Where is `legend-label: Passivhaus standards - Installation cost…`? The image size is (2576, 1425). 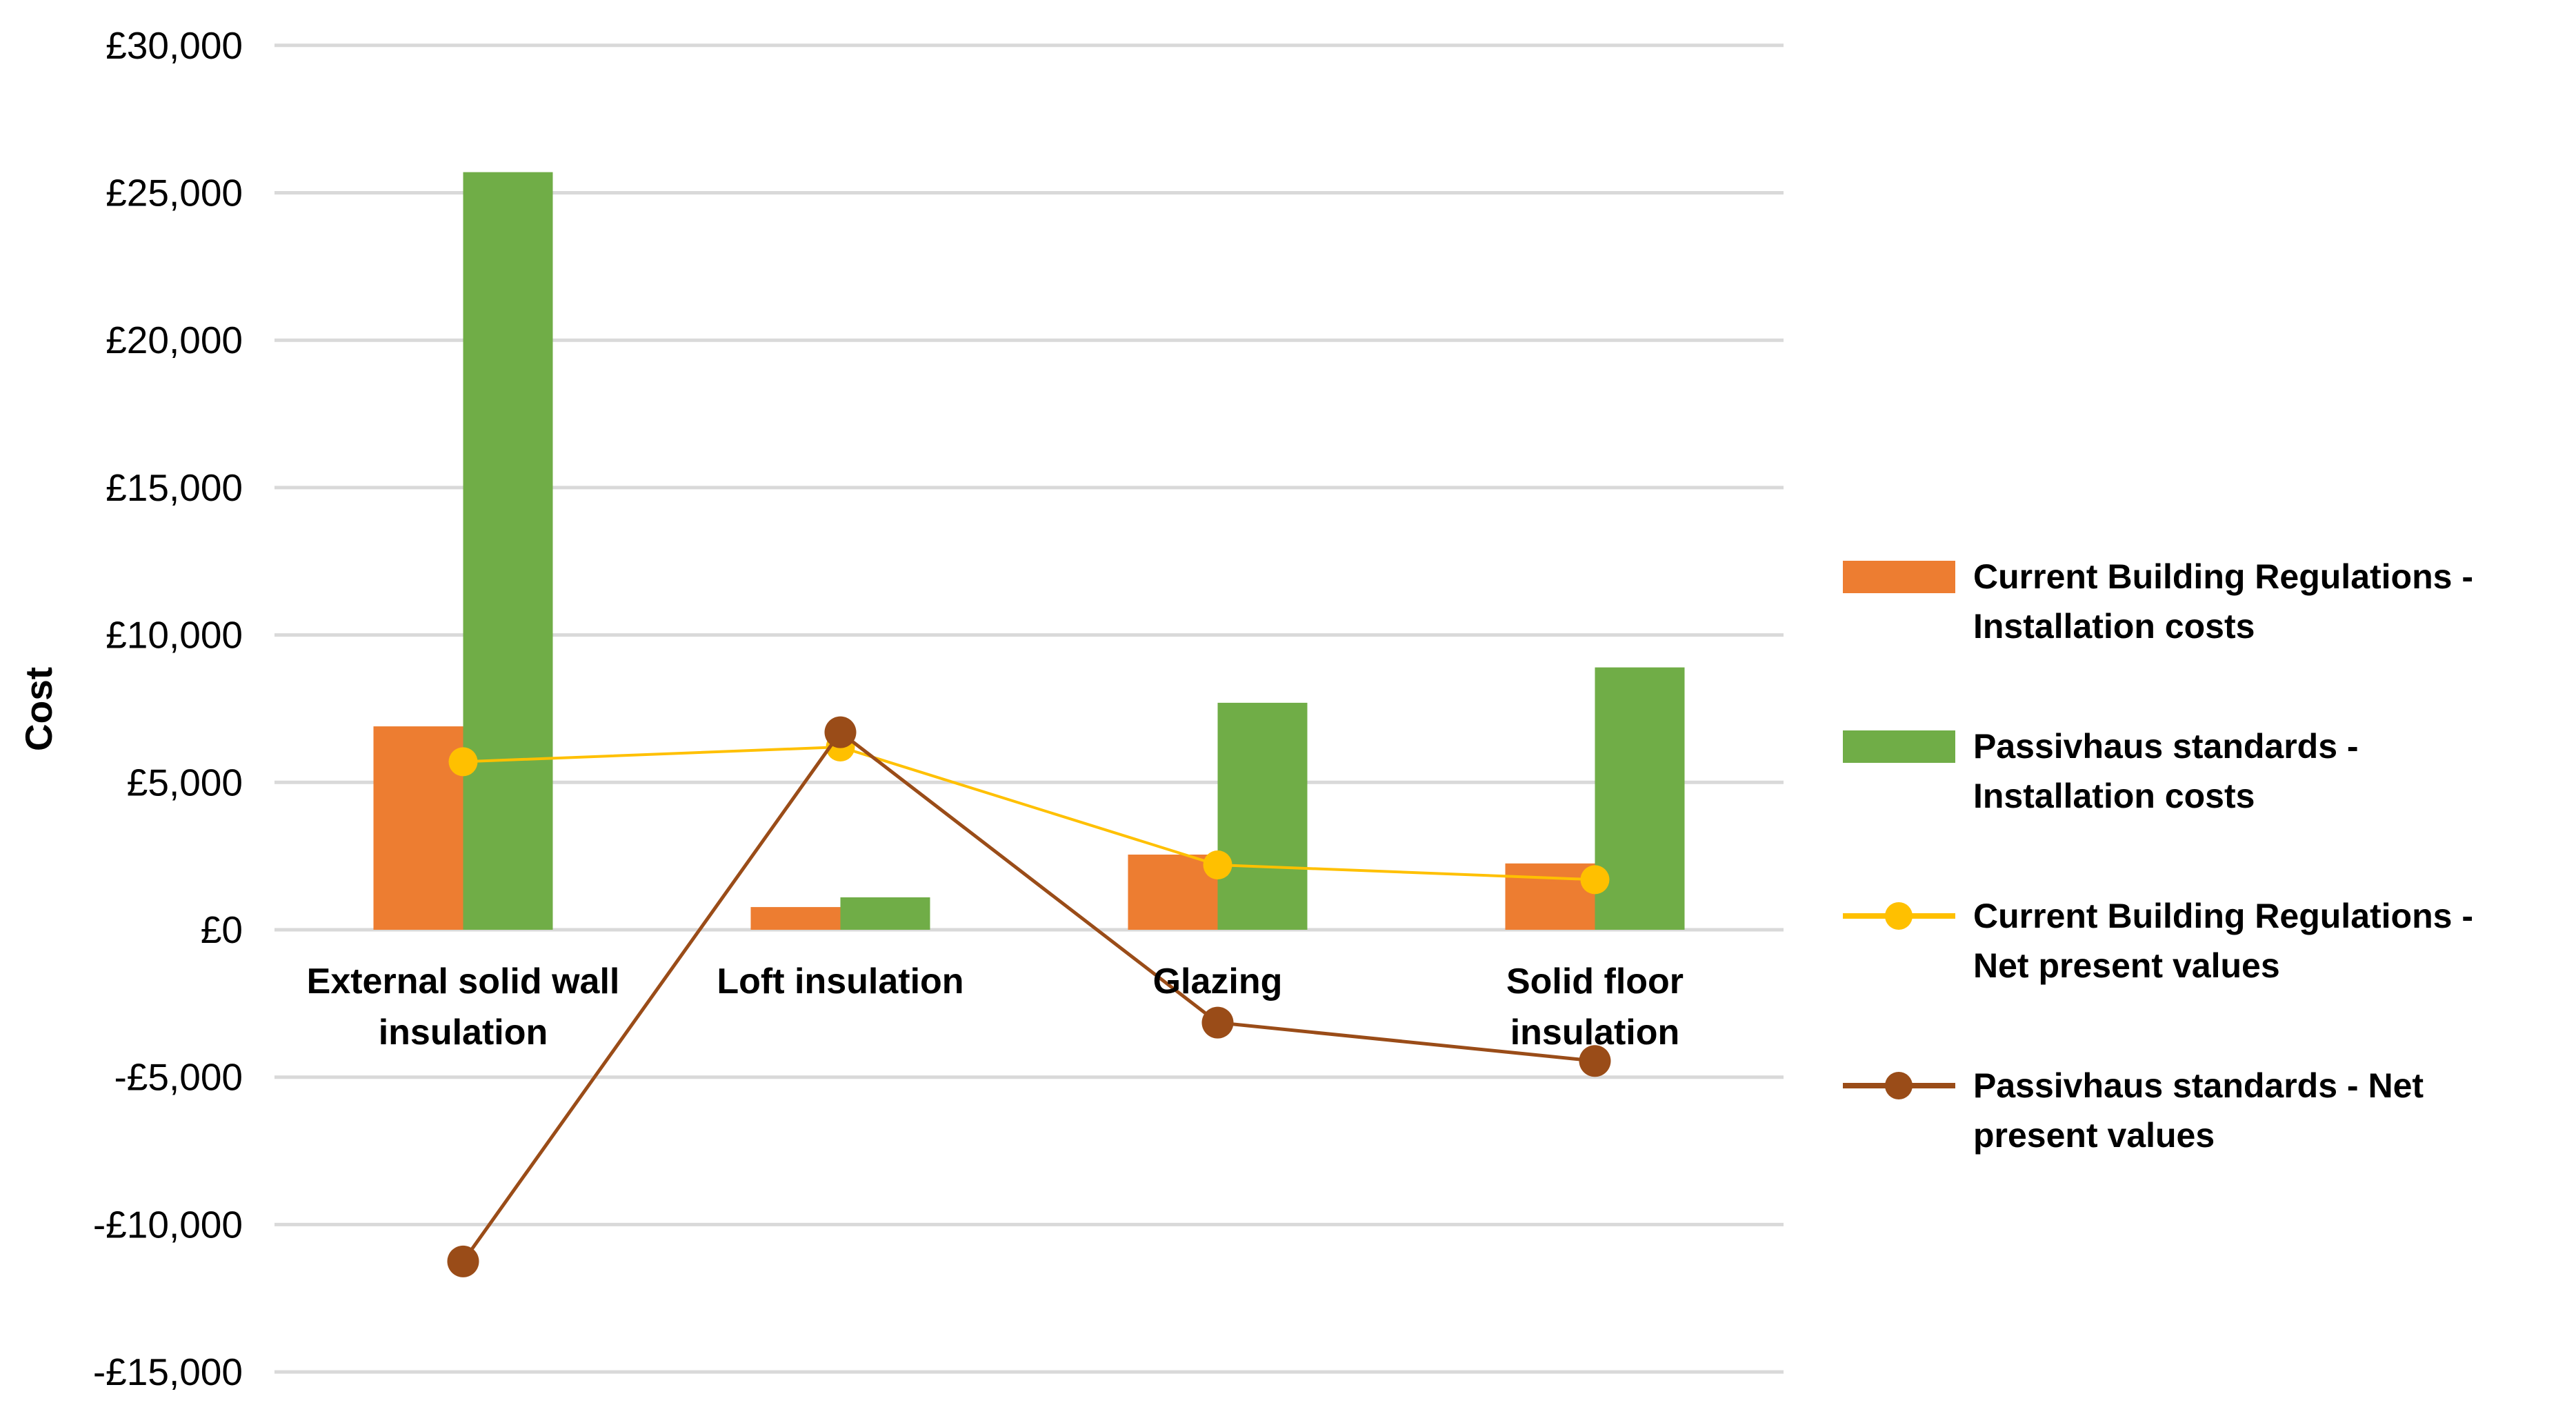 legend-label: Passivhaus standards - Installation cost… is located at coordinates (2166, 771).